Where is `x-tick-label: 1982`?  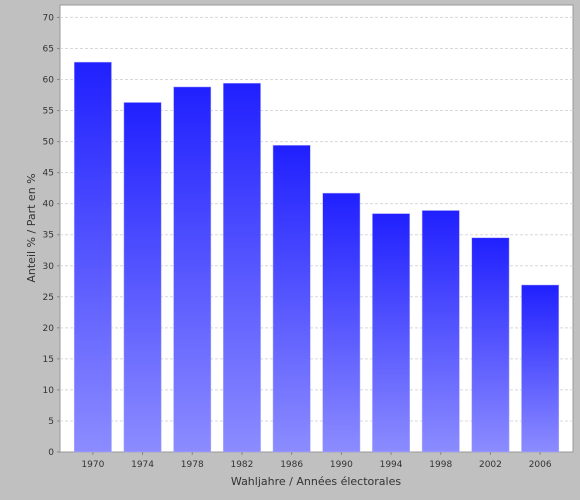 x-tick-label: 1982 is located at coordinates (241, 465).